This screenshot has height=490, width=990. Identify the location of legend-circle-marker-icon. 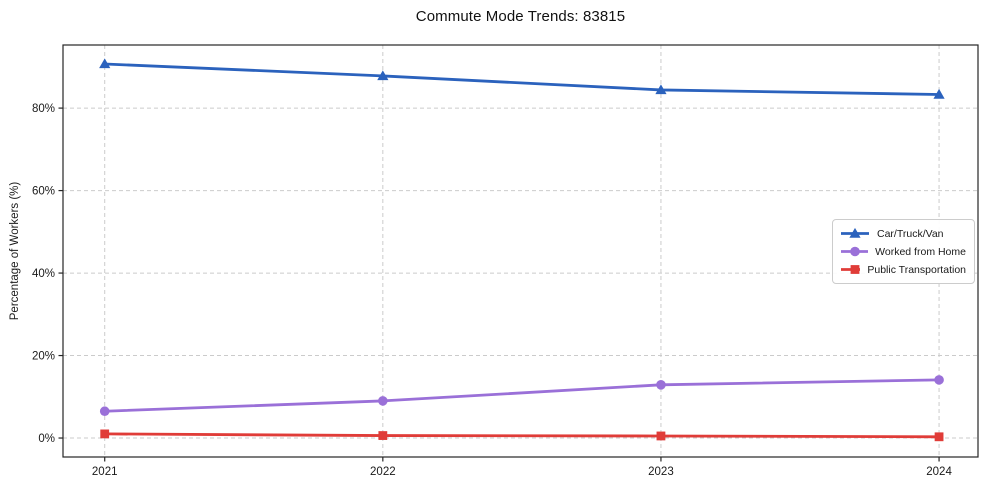
(855, 251).